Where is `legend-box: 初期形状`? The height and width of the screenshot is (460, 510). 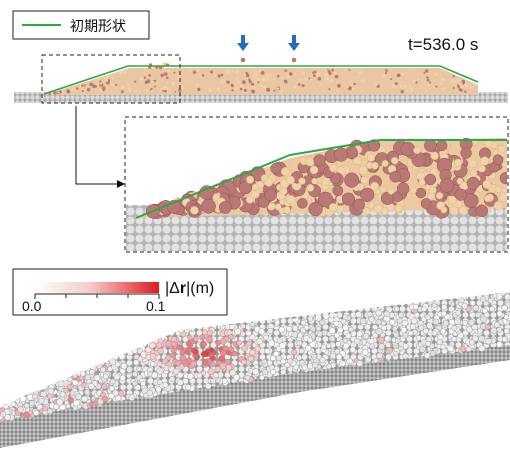
legend-box: 初期形状 is located at coordinates (81, 25).